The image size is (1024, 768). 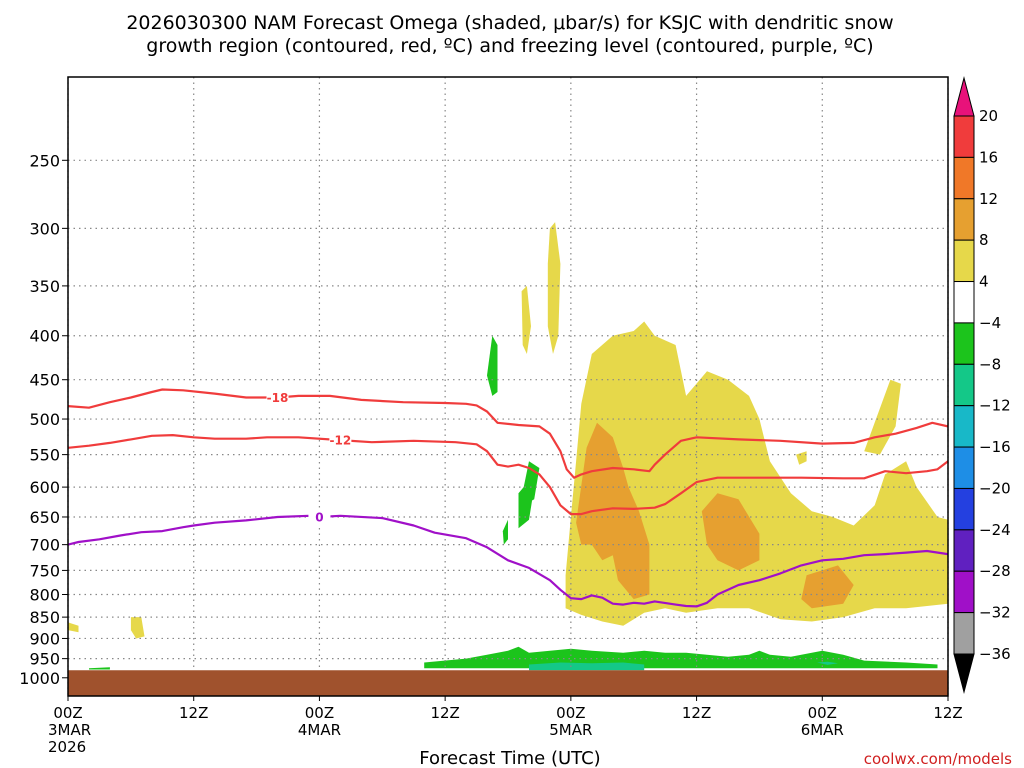 I want to click on colorbar-label: −32, so click(x=995, y=613).